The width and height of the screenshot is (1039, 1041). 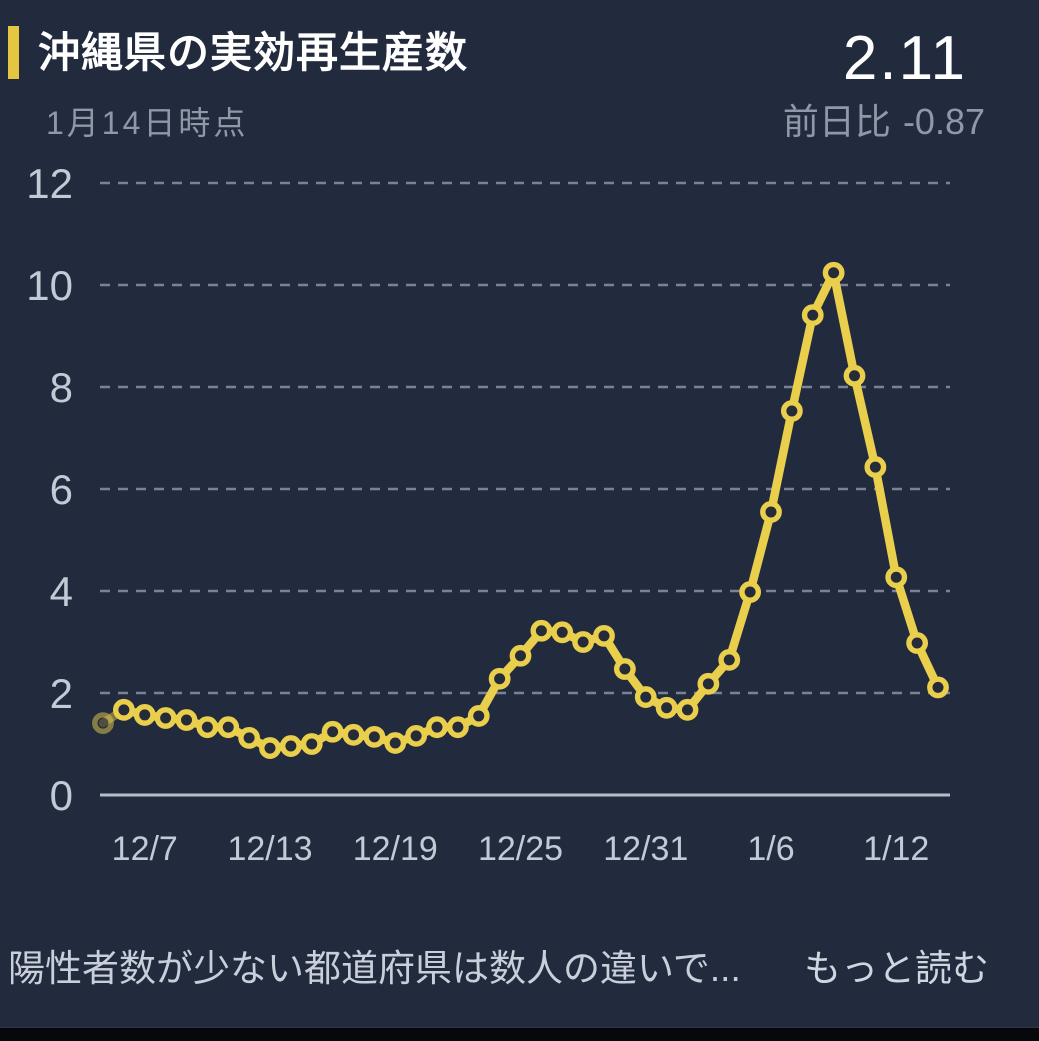 I want to click on x-axis-label: 12/13, so click(x=269, y=849).